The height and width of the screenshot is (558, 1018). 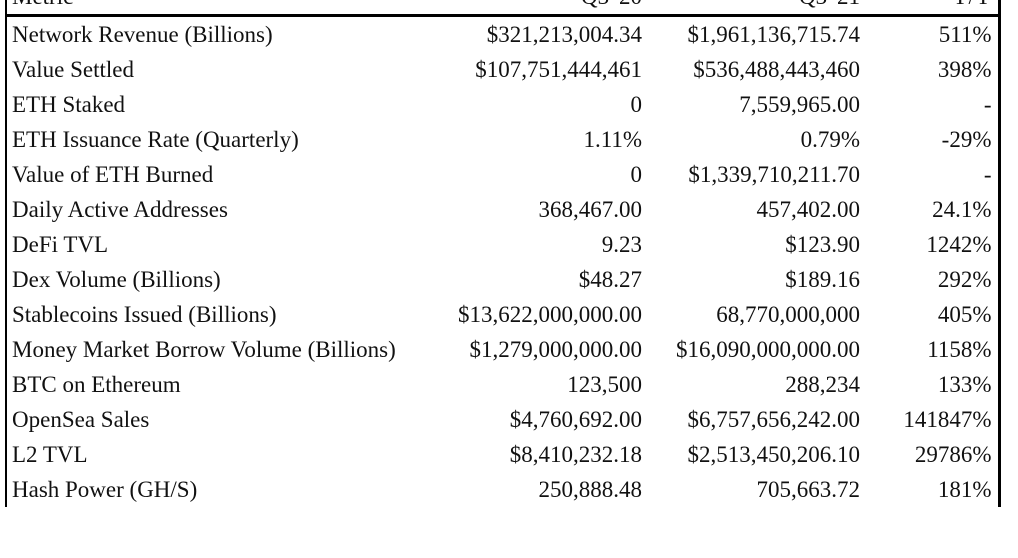 What do you see at coordinates (50, 454) in the screenshot?
I see `metric-label: L2 TVL` at bounding box center [50, 454].